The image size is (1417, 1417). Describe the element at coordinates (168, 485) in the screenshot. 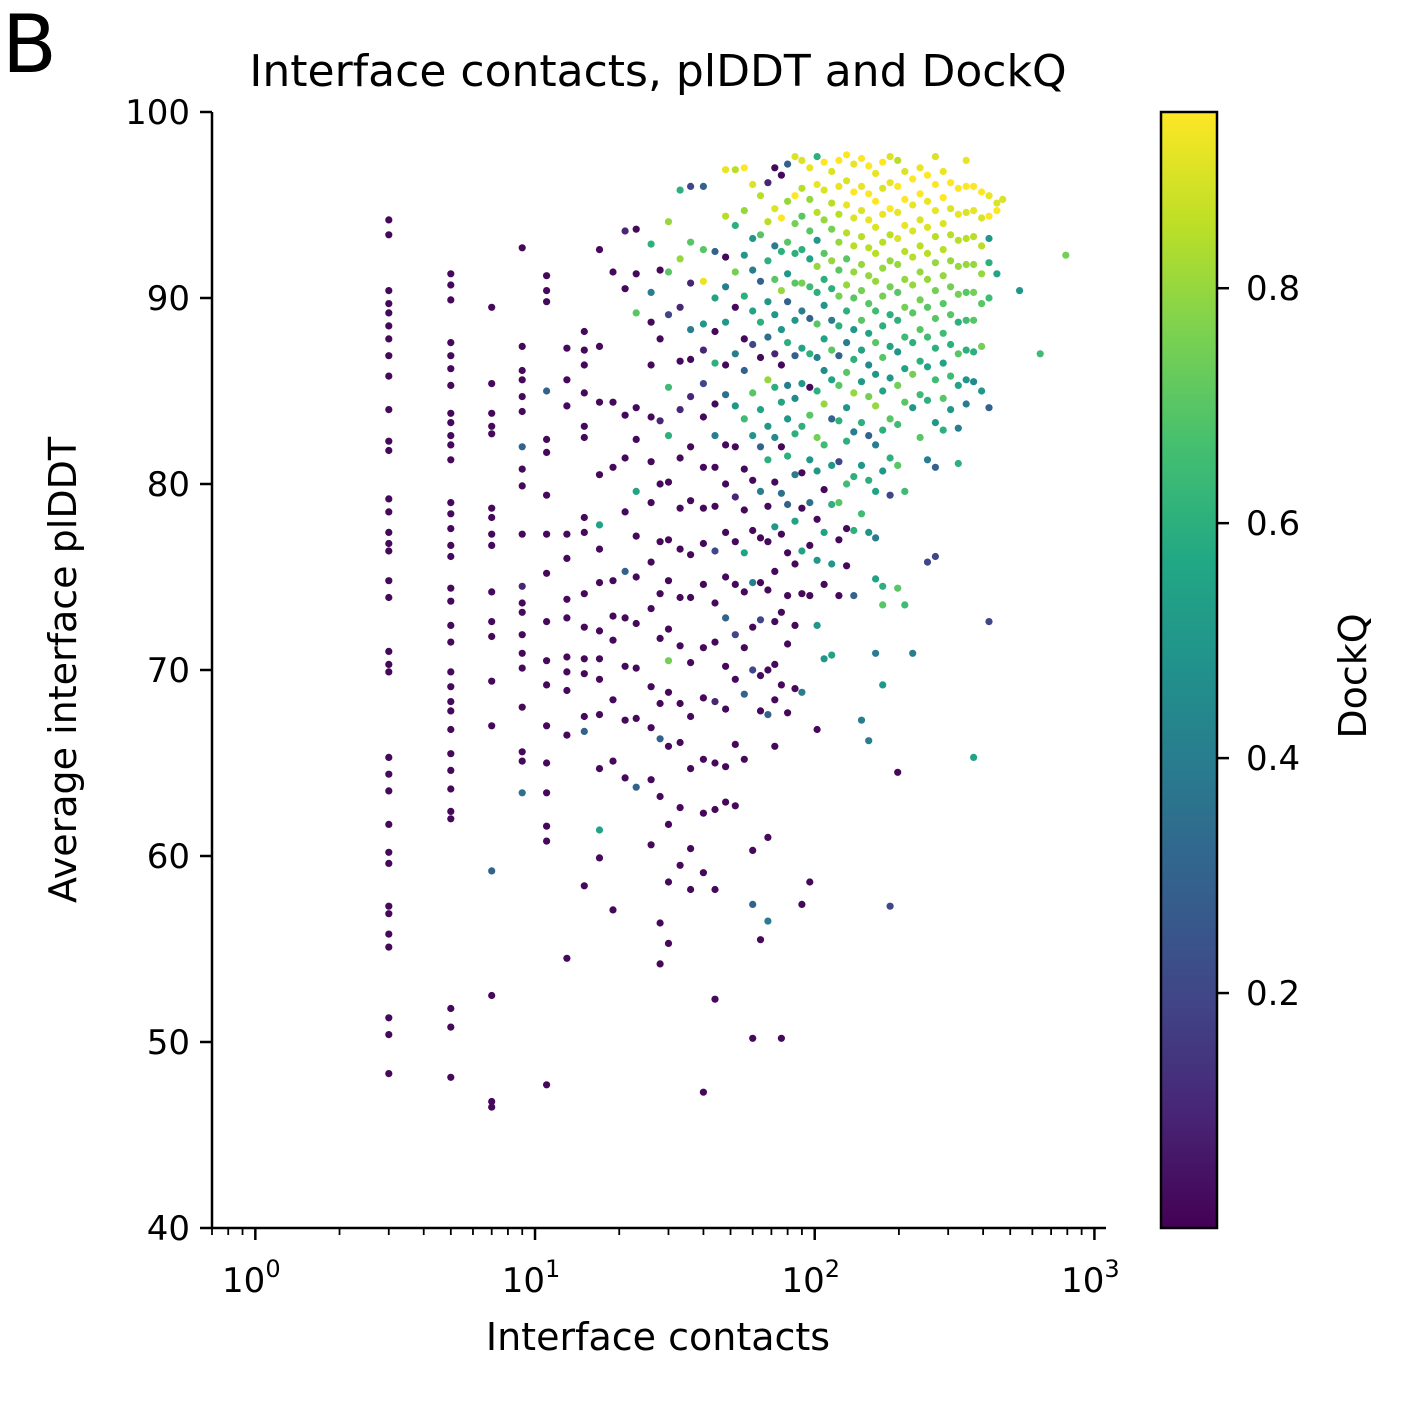

I see `y-tick-label: 80` at that location.